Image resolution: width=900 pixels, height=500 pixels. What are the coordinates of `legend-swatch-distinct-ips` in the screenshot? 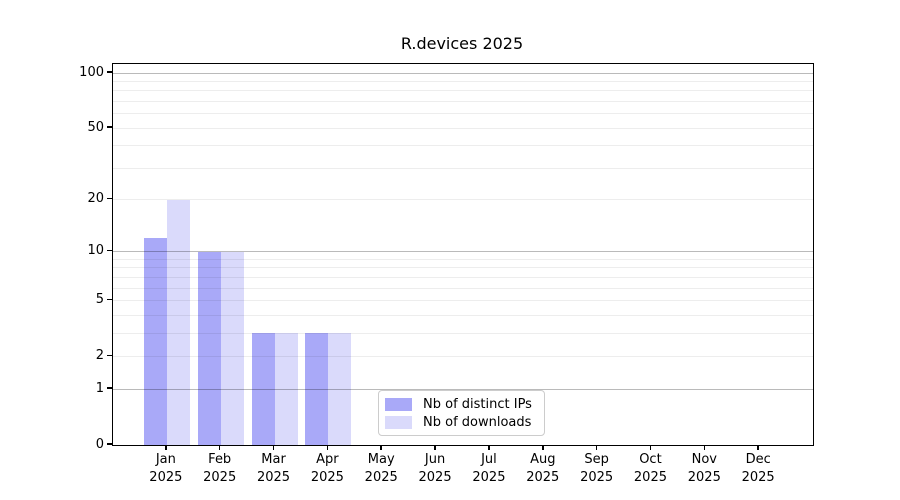 It's located at (398, 404).